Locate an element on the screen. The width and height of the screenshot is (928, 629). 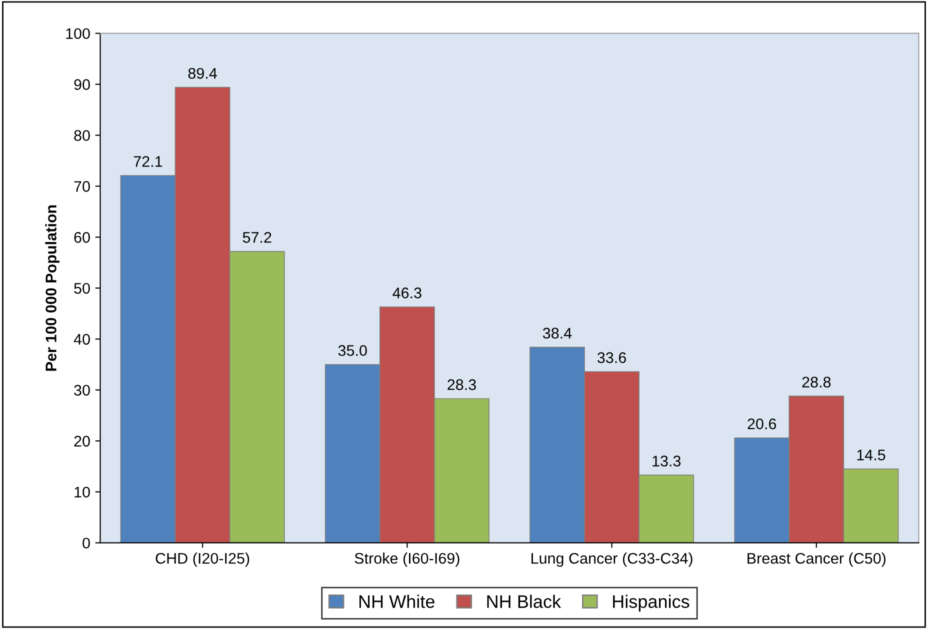
data-label: 33.6 is located at coordinates (612, 358).